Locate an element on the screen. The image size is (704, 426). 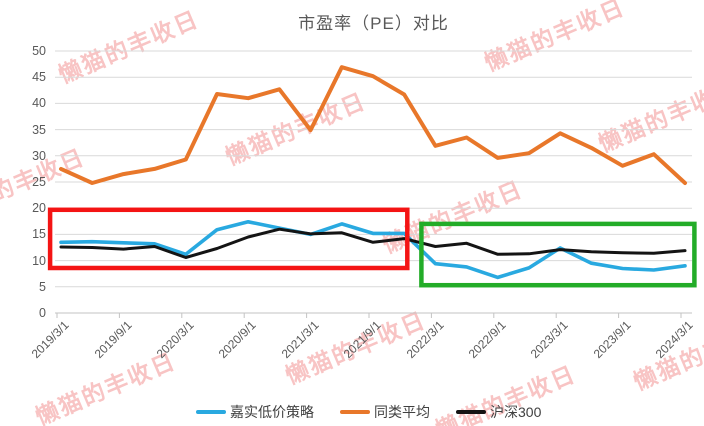
legend-item-csi300: 沪深300 is located at coordinates (498, 412).